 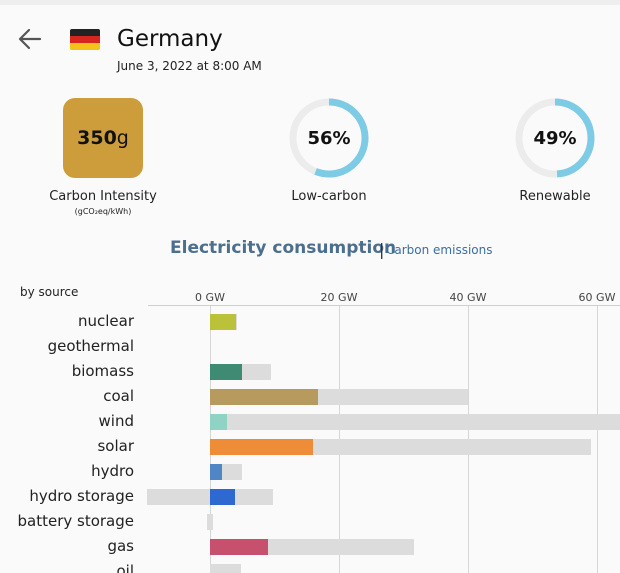 What do you see at coordinates (90, 346) in the screenshot?
I see `source-label: geothermal` at bounding box center [90, 346].